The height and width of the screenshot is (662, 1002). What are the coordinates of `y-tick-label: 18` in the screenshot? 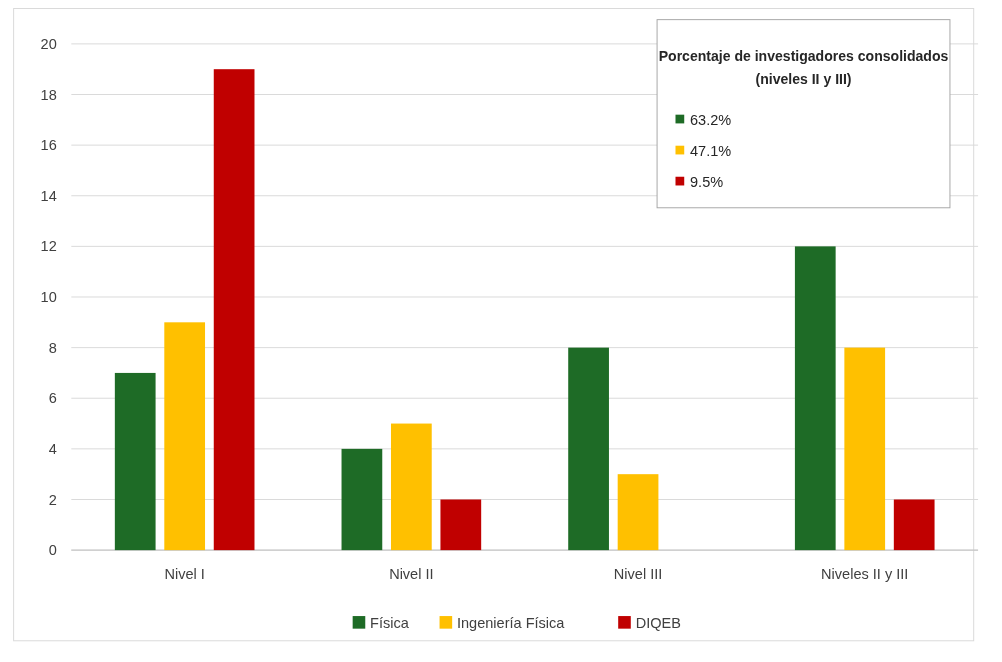 It's located at (48, 94).